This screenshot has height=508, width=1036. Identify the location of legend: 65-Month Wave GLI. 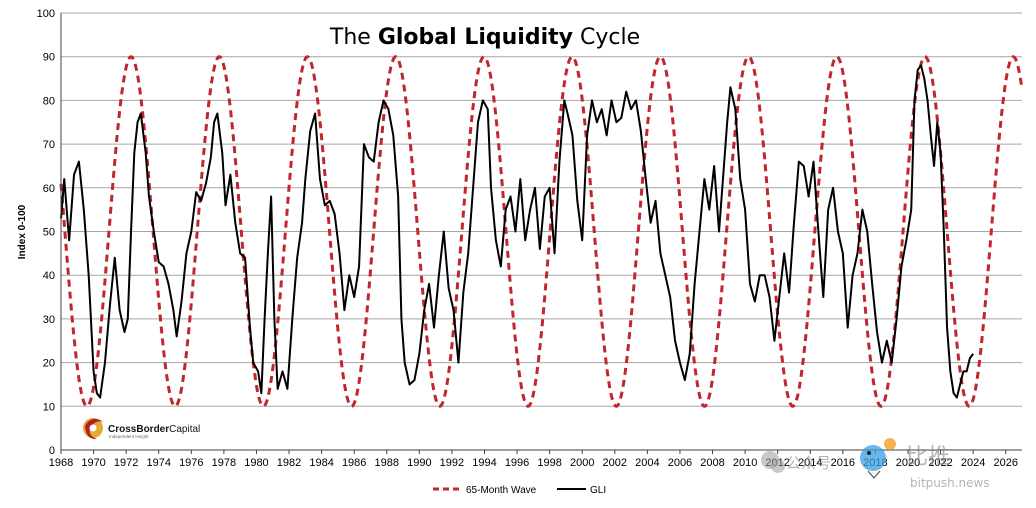
(519, 490).